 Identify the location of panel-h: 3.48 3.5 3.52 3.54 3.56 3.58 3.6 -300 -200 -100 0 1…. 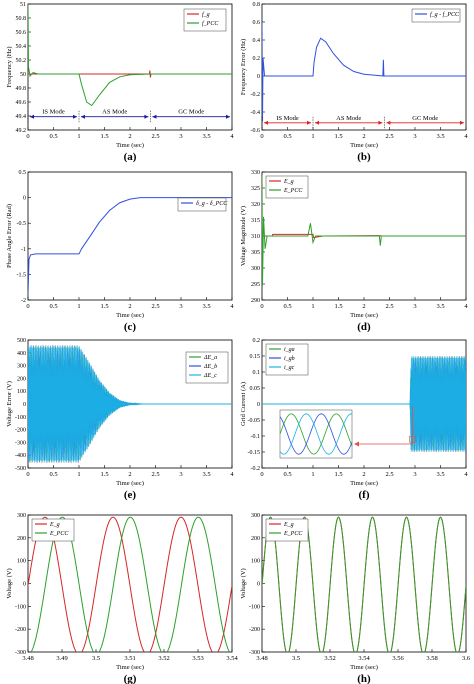
(355, 598).